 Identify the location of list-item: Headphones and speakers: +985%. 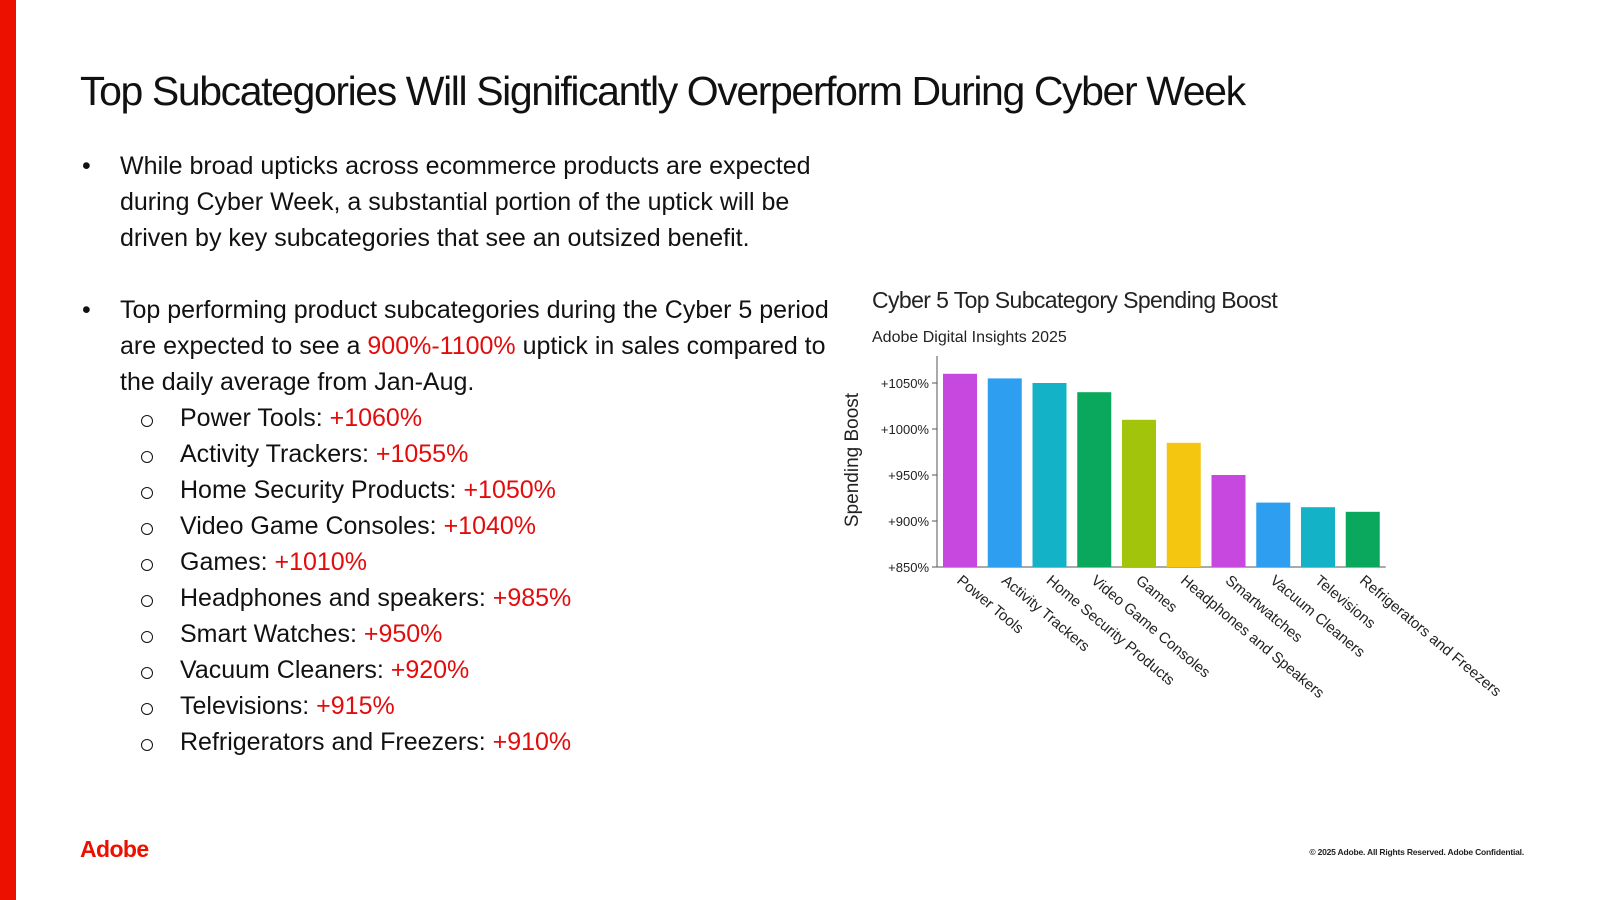
(480, 598).